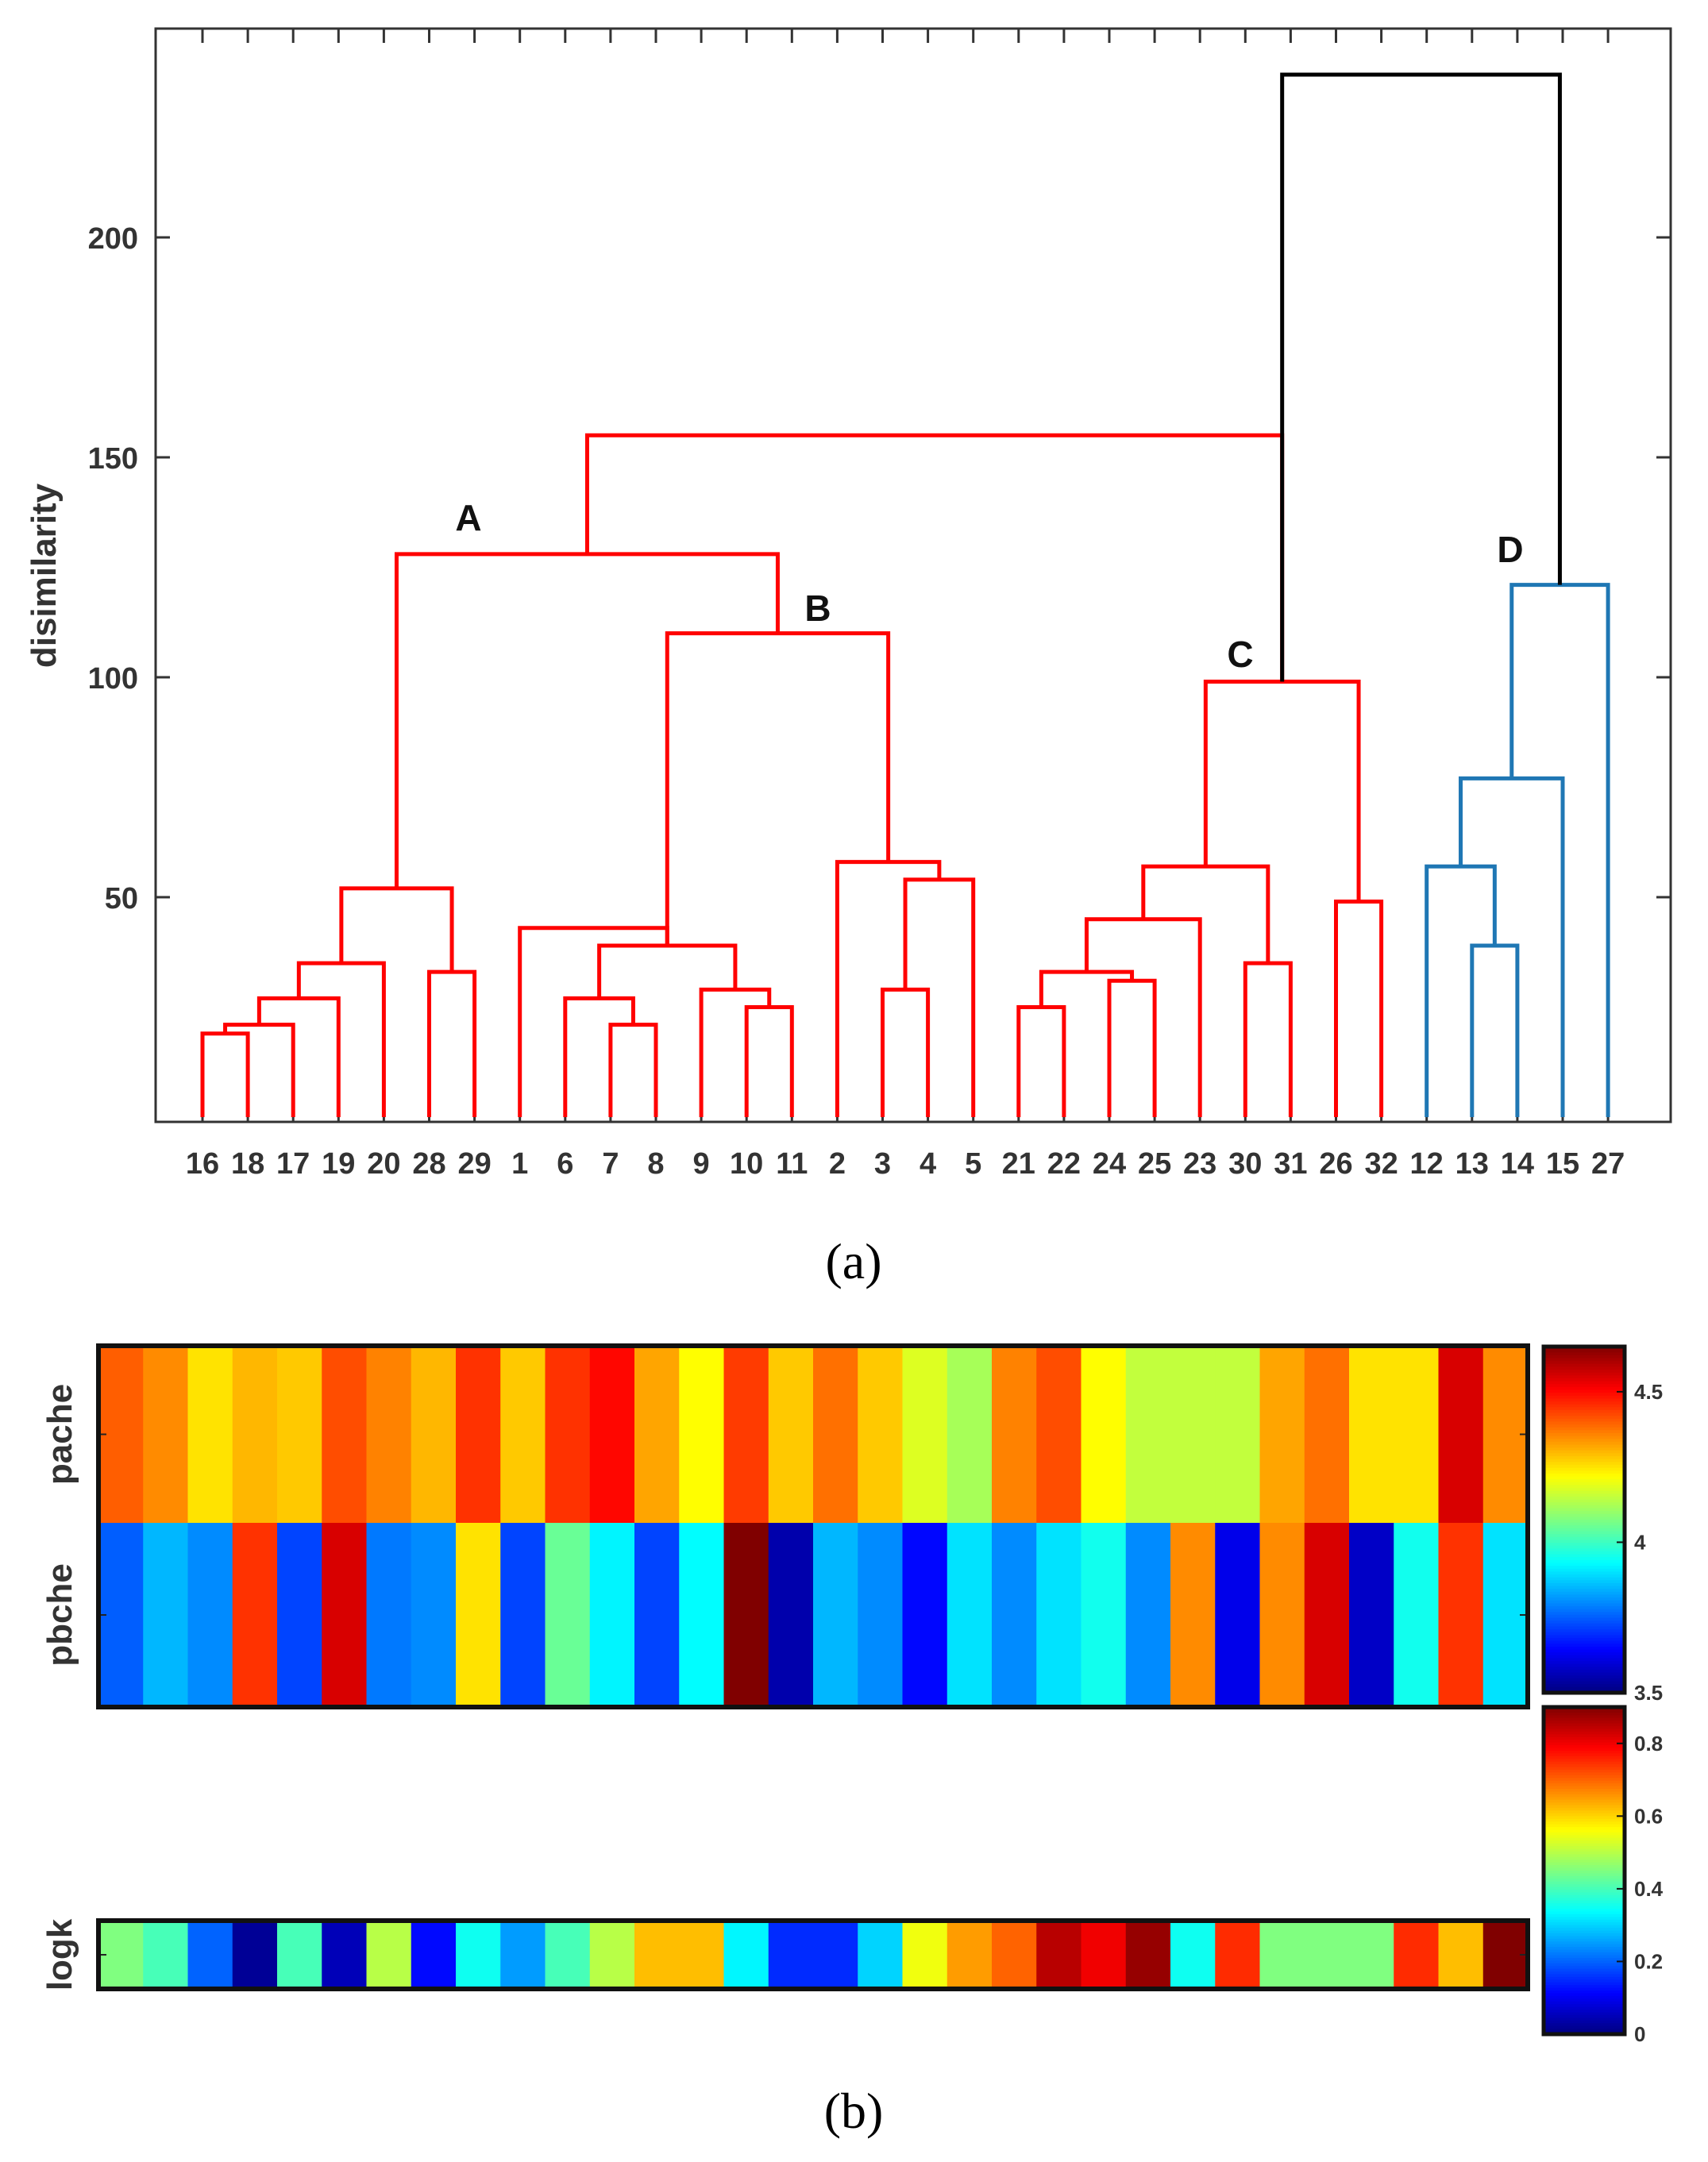  I want to click on leaf-label: 19, so click(338, 1164).